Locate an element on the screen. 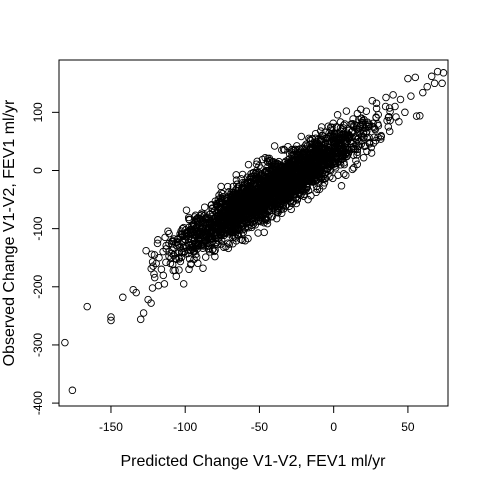 The width and height of the screenshot is (480, 480). y-tick-label: -200 is located at coordinates (38, 286).